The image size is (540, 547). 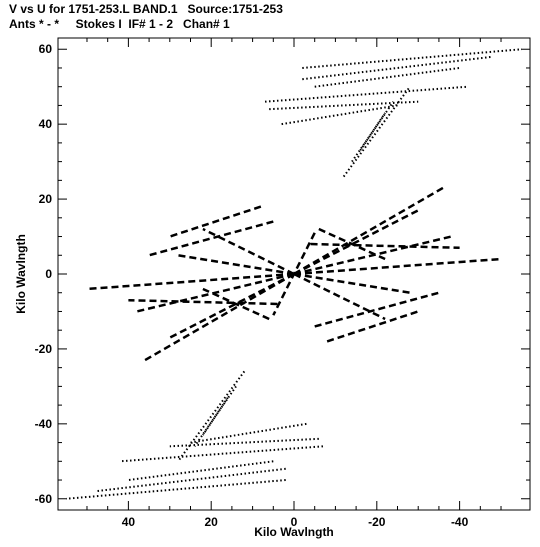 What do you see at coordinates (294, 532) in the screenshot?
I see `x-axis-label: Kilo Wavlngth` at bounding box center [294, 532].